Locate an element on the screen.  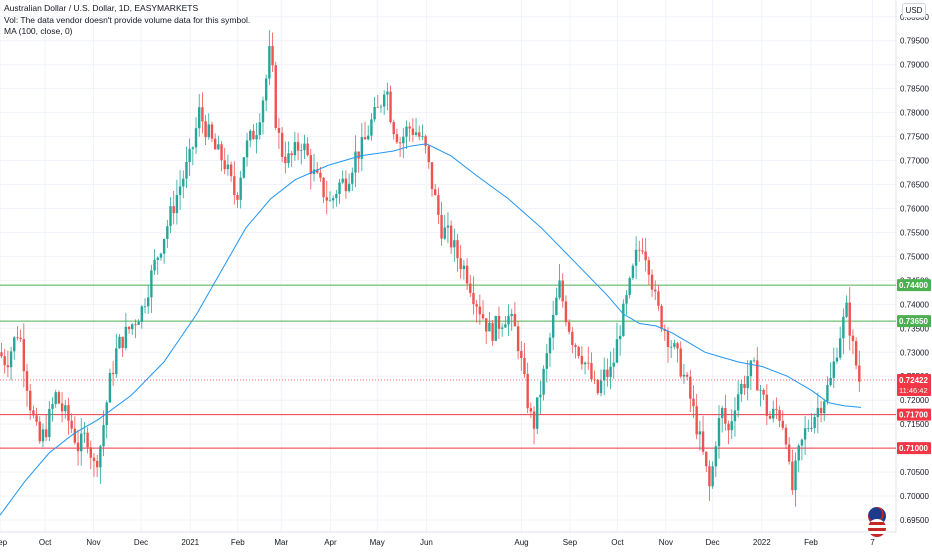
ma-indicator-label: MA (100, close, 0) is located at coordinates (38, 31).